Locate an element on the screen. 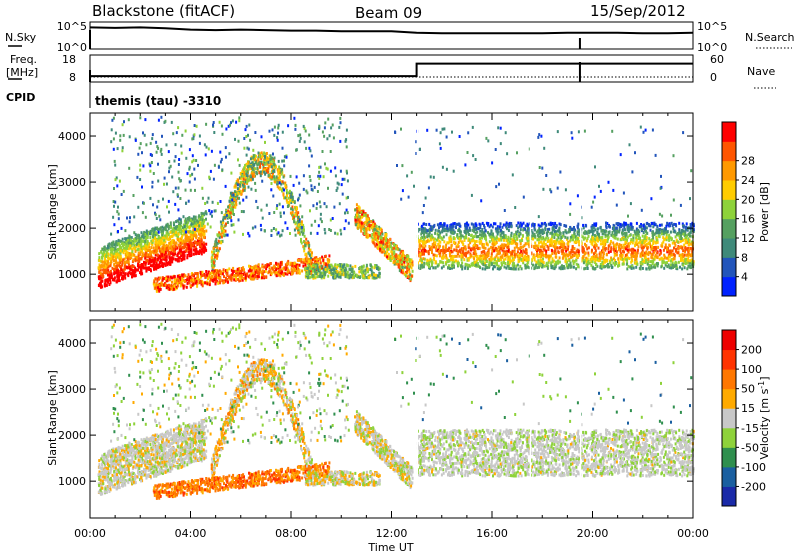 This screenshot has height=554, width=800. noise-ticks: 10^510^010^510^0 is located at coordinates (392, 37).